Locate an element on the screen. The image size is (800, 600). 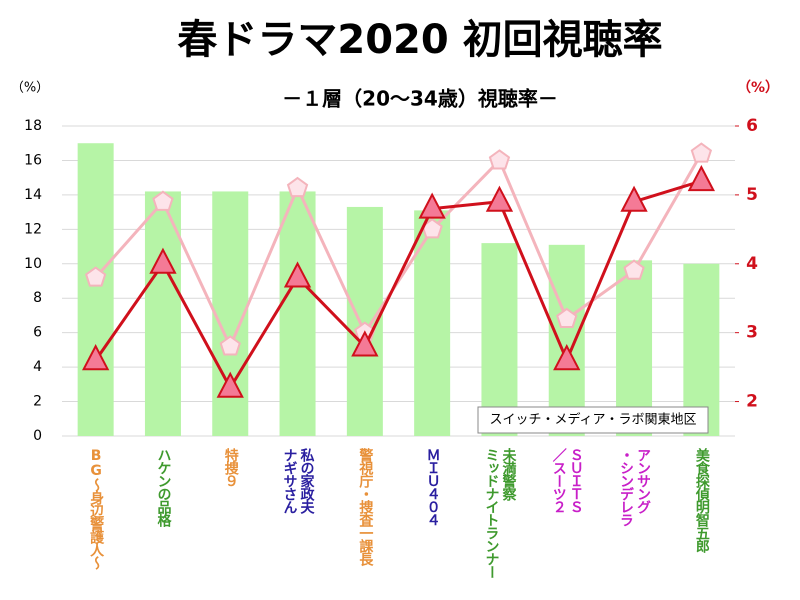
x-tick-label: ＭＩＵ４０４ is located at coordinates (432, 487).